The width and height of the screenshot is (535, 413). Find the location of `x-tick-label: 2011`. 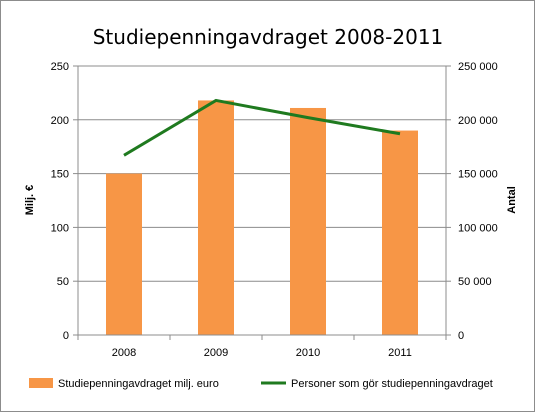

x-tick-label: 2011 is located at coordinates (400, 353).